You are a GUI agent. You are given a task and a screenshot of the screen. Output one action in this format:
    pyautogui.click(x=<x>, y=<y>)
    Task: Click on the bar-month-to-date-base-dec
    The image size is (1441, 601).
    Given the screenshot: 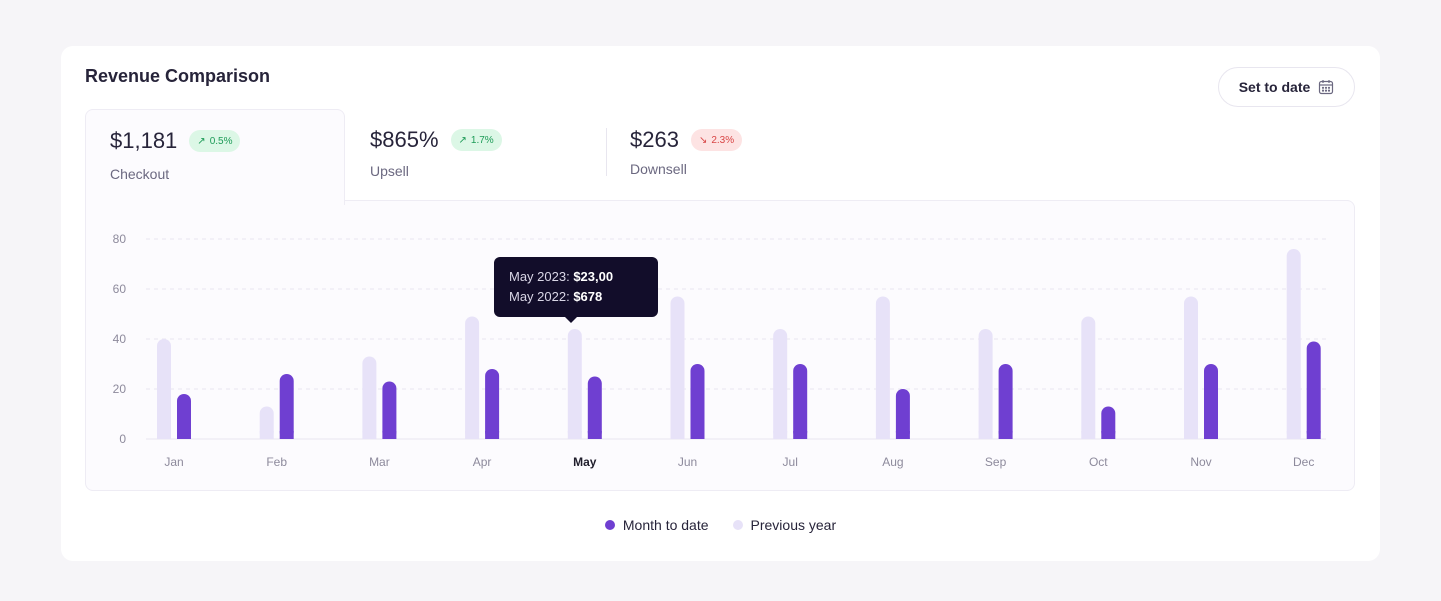 What is the action you would take?
    pyautogui.click(x=1313, y=435)
    